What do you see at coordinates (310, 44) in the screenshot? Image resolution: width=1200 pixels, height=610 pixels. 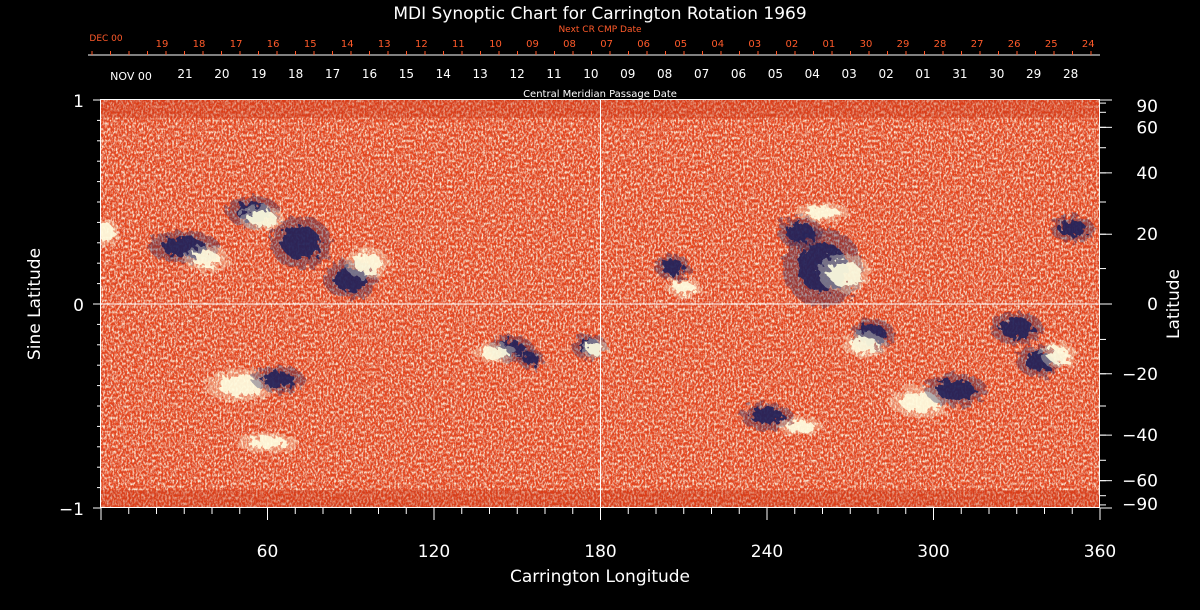 I see `next-cr-date-label: 15` at bounding box center [310, 44].